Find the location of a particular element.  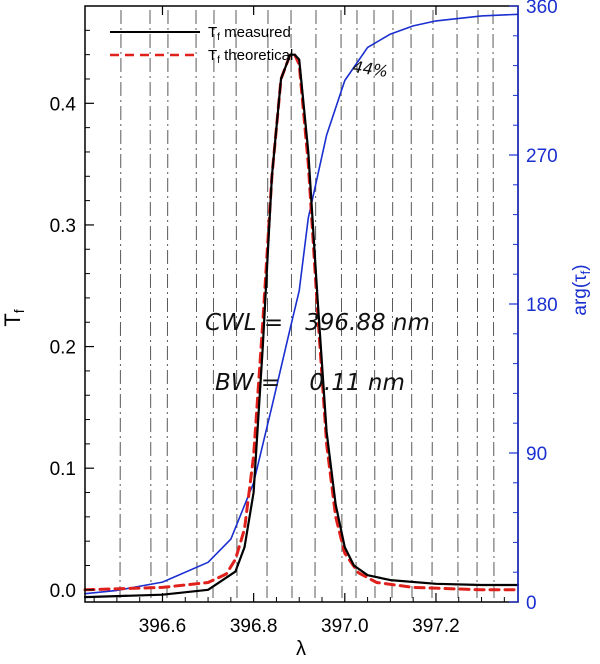

legend-measured-sub: f is located at coordinates (218, 37).